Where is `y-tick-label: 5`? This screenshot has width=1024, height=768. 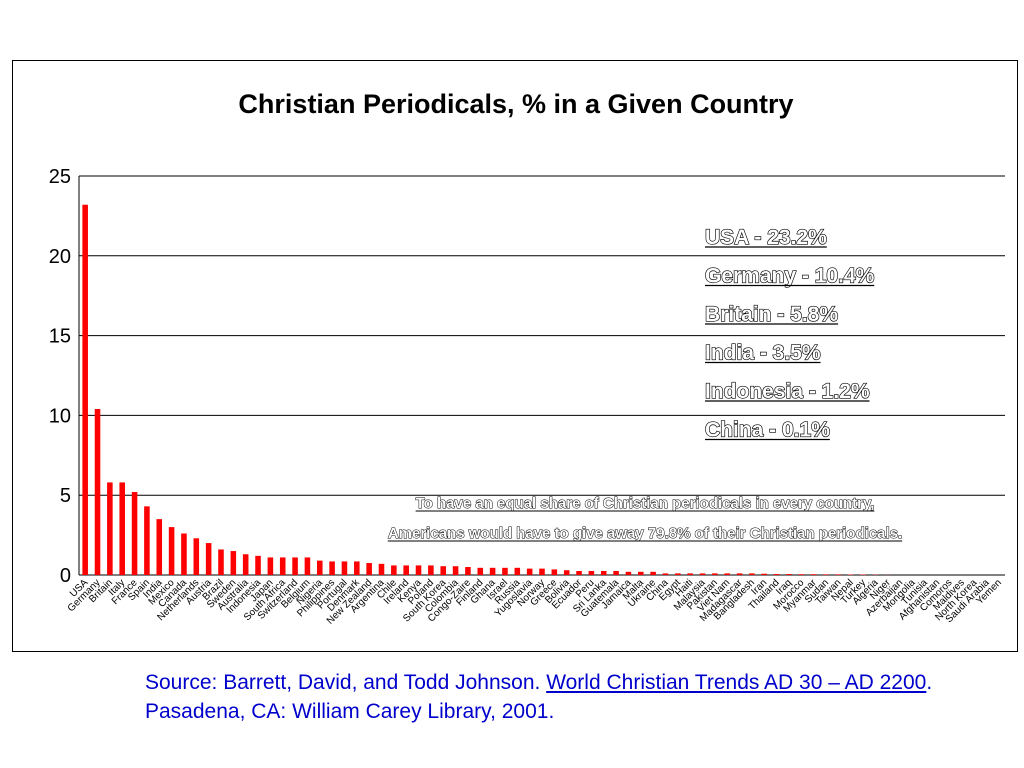
y-tick-label: 5 is located at coordinates (65, 496).